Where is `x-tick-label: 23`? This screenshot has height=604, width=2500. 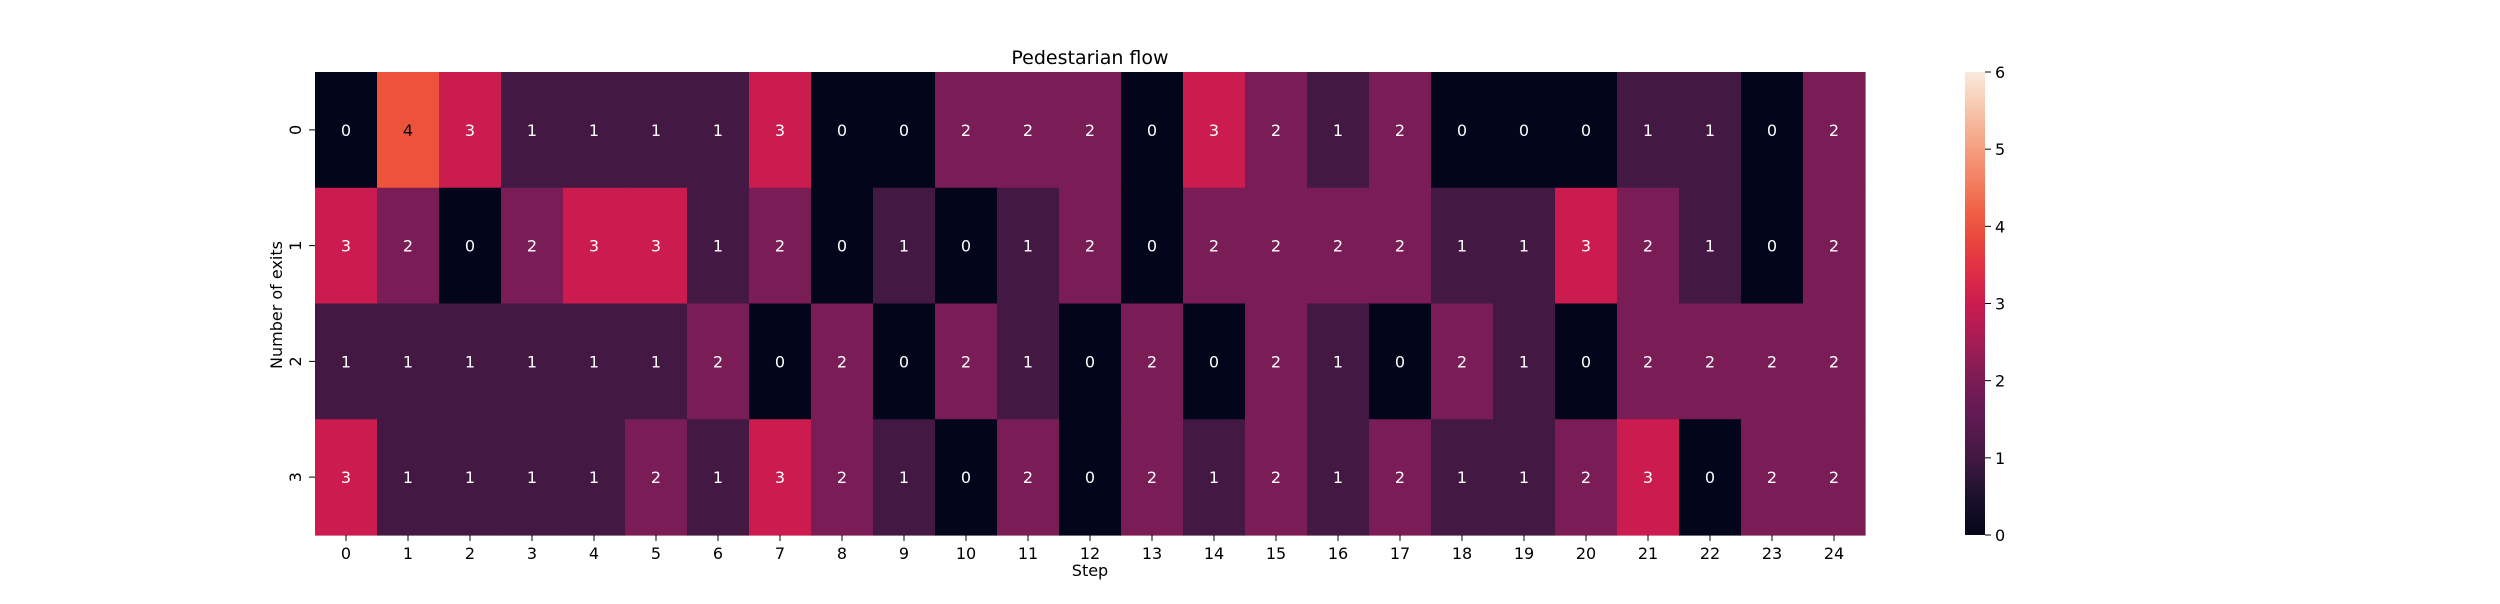
x-tick-label: 23 is located at coordinates (1772, 553).